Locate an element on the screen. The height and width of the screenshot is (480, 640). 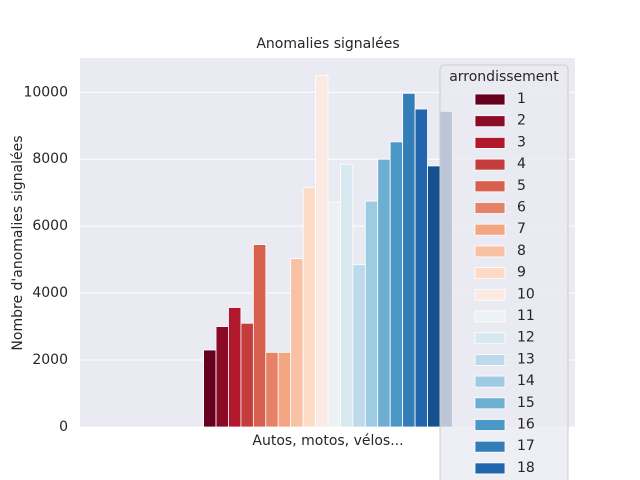
legend-label: 12 is located at coordinates (526, 338).